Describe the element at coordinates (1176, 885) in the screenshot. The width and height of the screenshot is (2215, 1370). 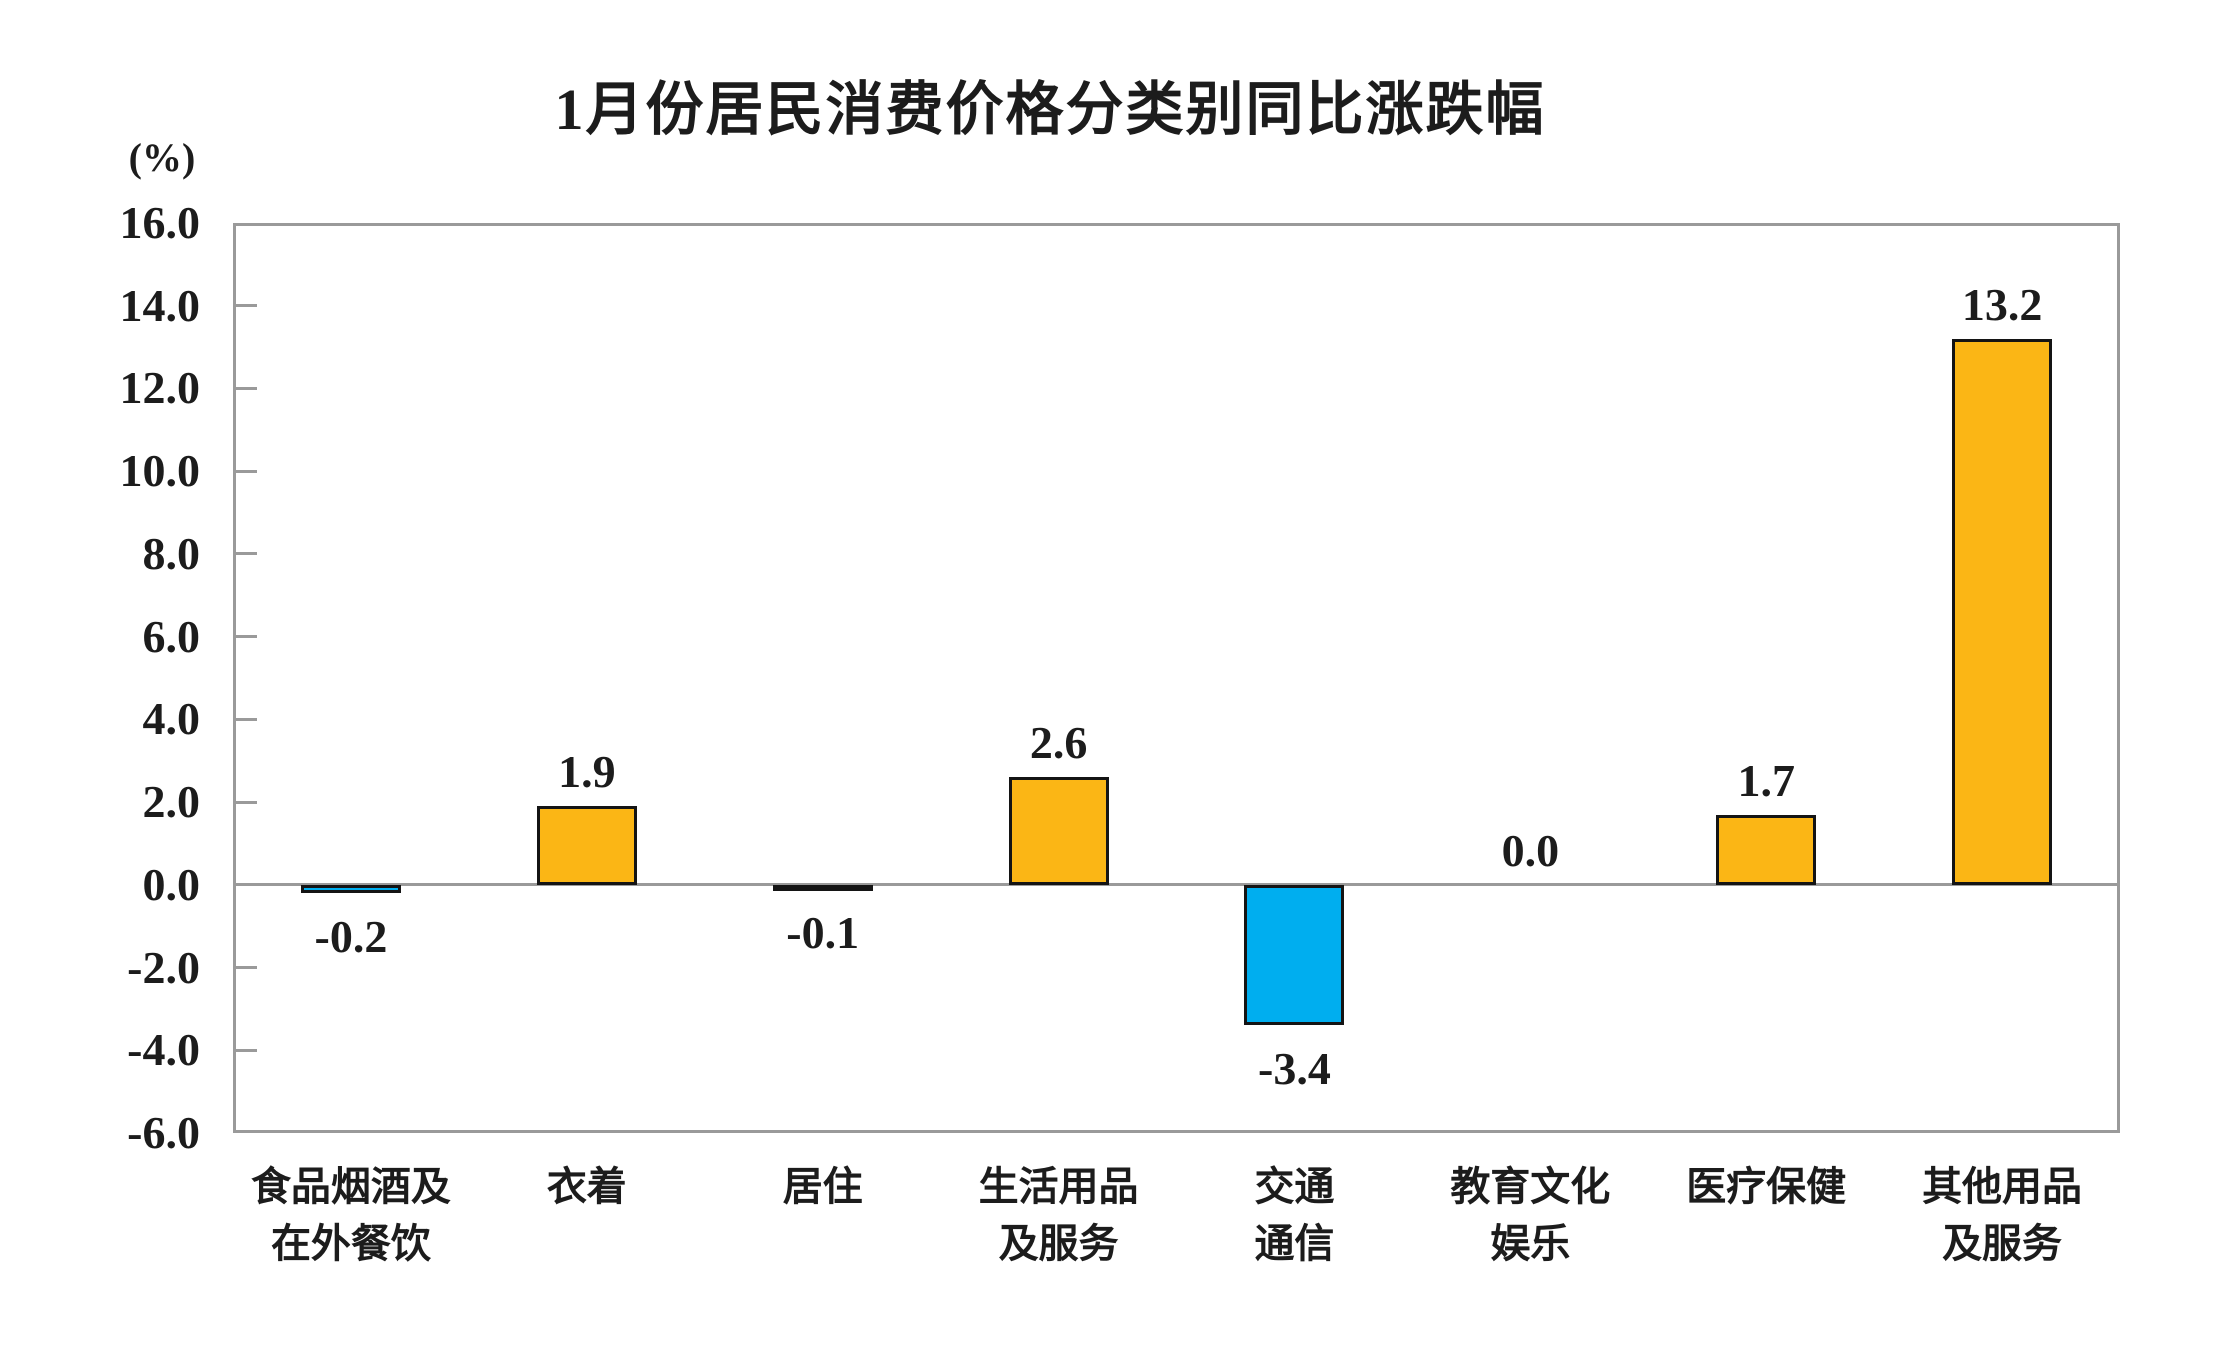
I see `zero-line` at that location.